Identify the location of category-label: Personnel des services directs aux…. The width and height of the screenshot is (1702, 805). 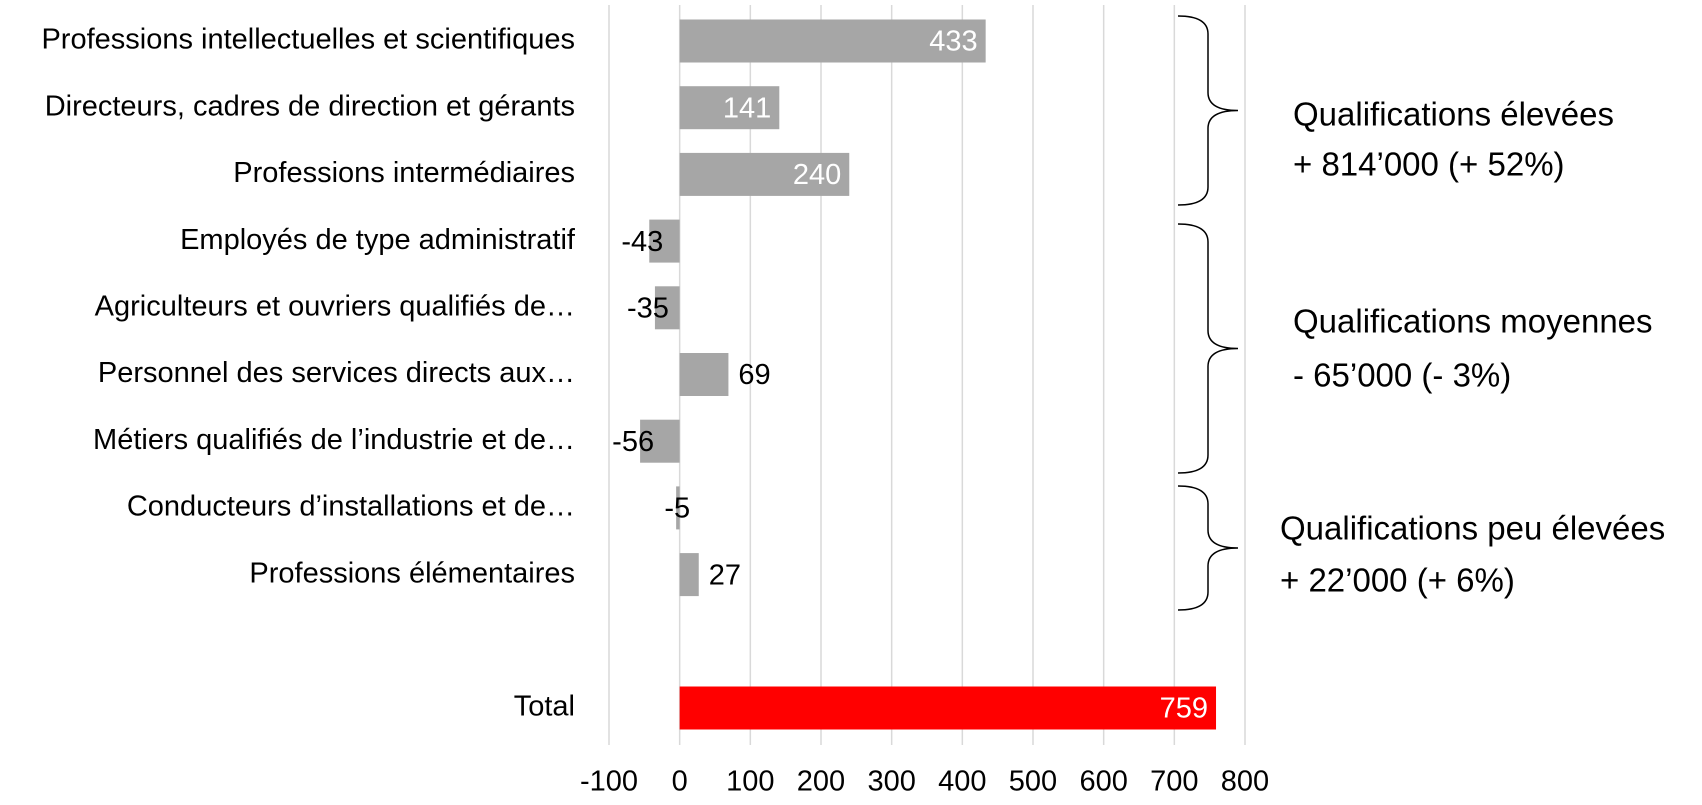
(336, 373).